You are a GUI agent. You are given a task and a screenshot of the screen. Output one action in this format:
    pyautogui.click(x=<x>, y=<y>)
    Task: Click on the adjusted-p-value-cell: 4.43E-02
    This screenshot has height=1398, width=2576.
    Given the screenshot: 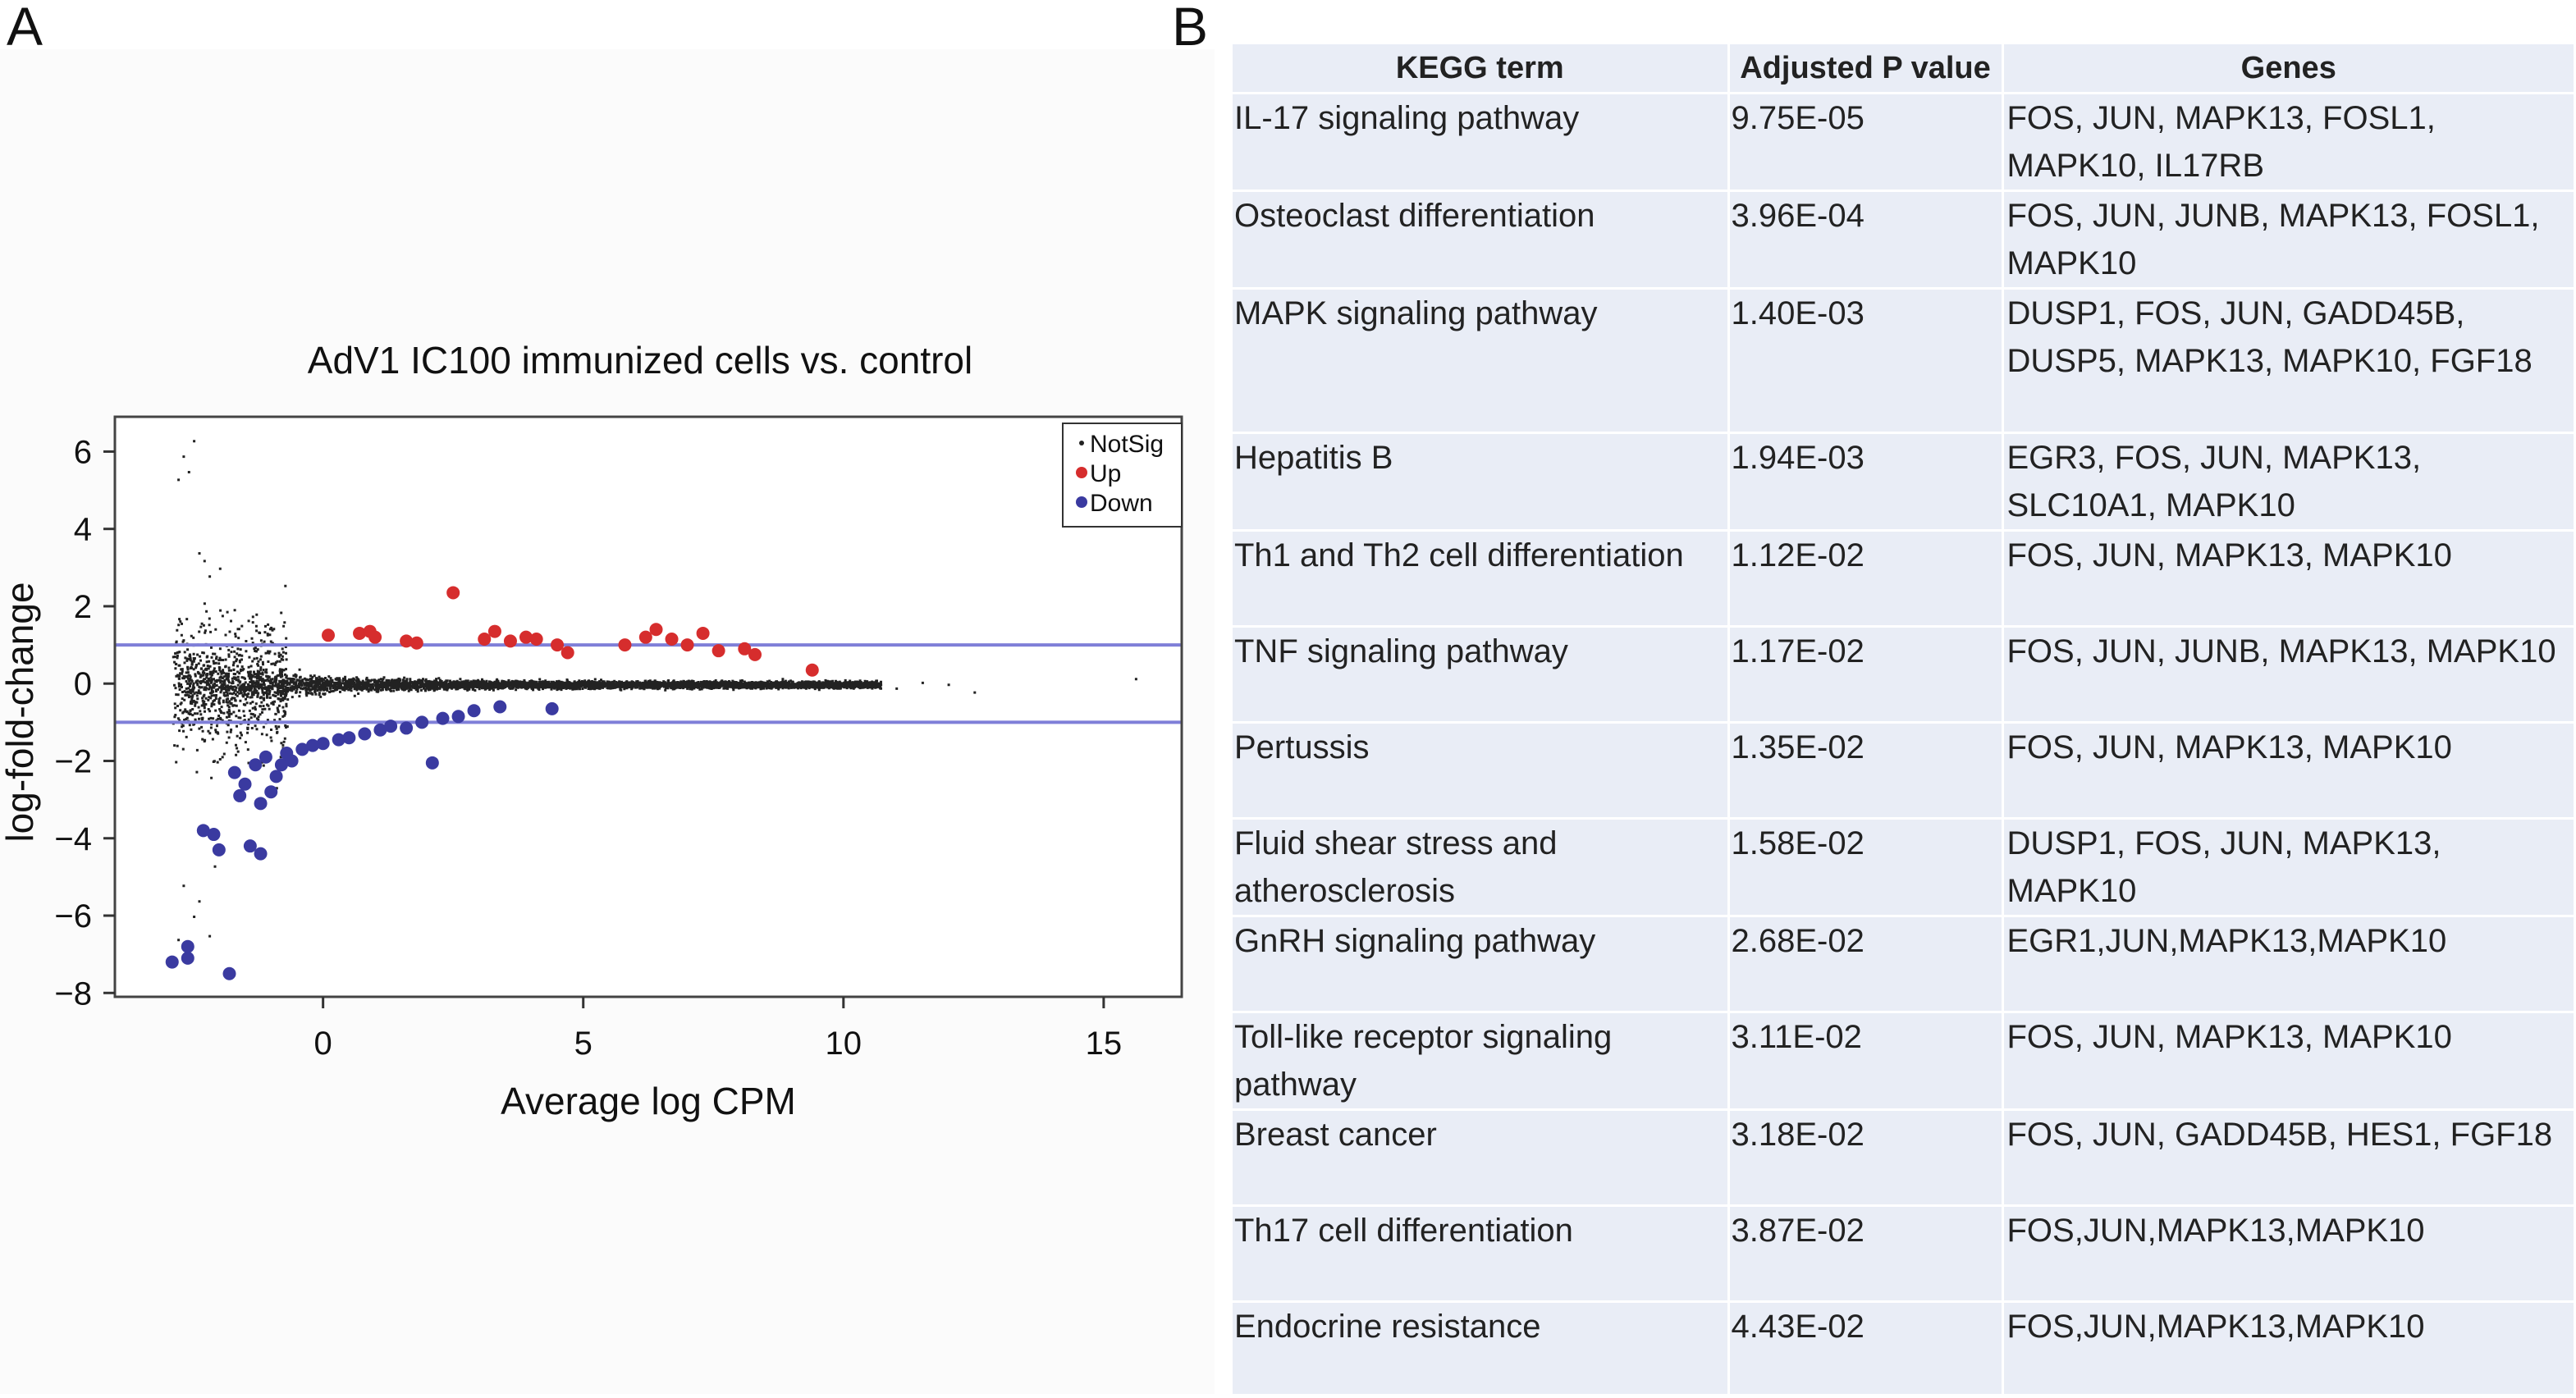 What is the action you would take?
    pyautogui.click(x=1864, y=1349)
    